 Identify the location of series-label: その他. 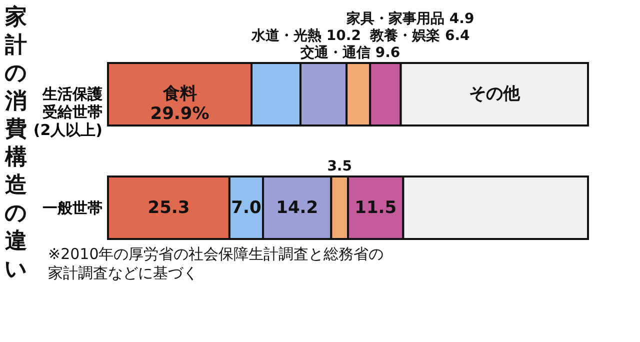
(494, 94).